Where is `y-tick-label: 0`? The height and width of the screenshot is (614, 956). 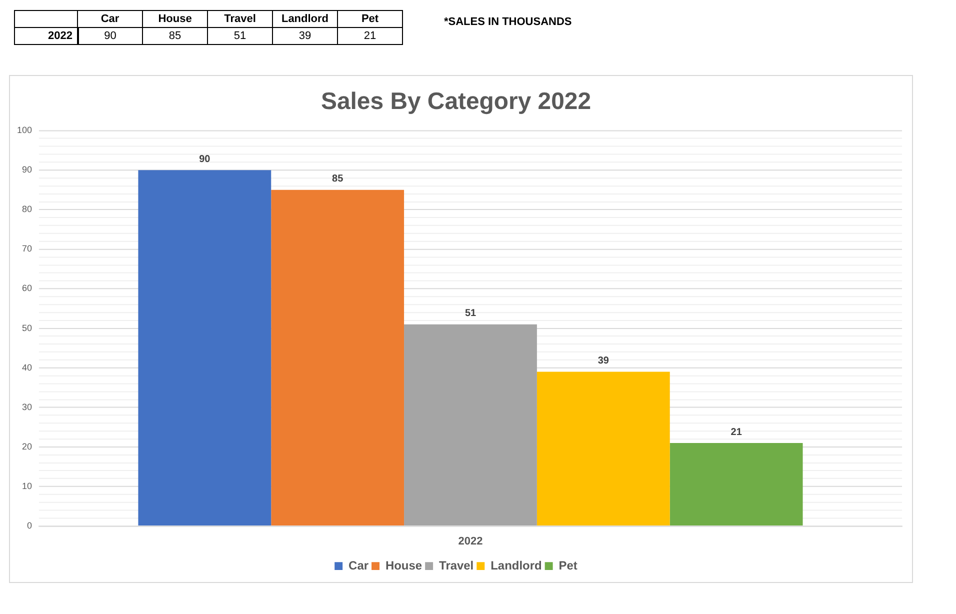 y-tick-label: 0 is located at coordinates (29, 525).